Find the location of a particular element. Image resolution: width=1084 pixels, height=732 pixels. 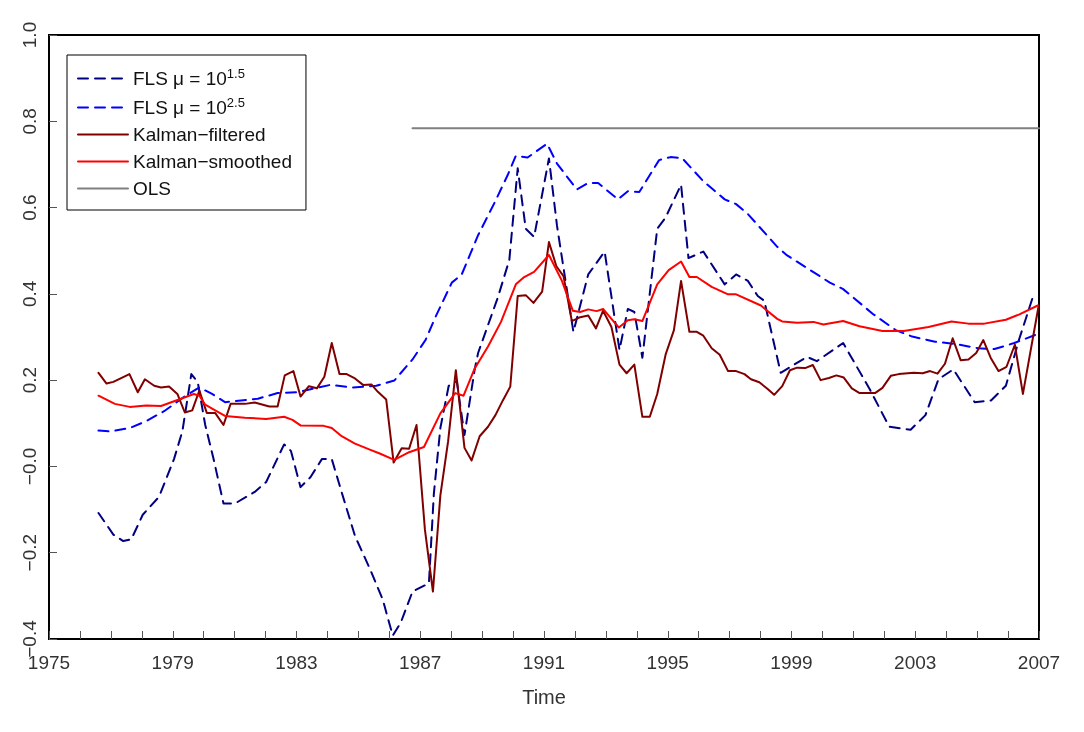

x-axis-title: Time is located at coordinates (544, 697).